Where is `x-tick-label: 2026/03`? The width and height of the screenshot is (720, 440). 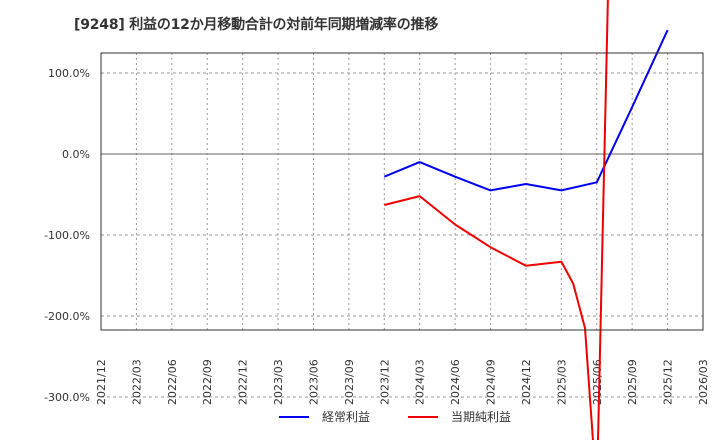 x-tick-label: 2026/03 is located at coordinates (703, 382).